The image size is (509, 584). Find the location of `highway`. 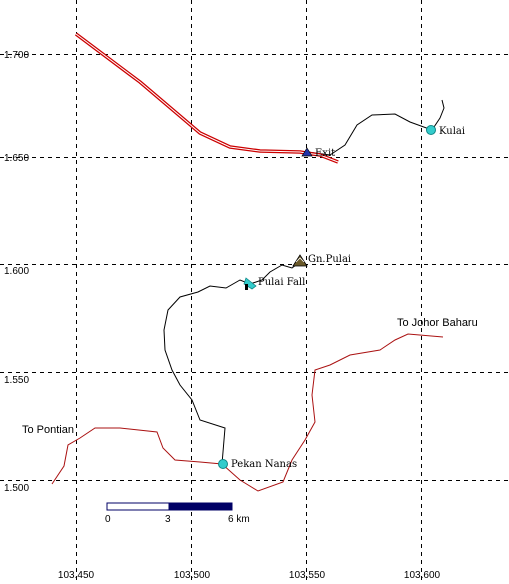

highway is located at coordinates (206, 98).